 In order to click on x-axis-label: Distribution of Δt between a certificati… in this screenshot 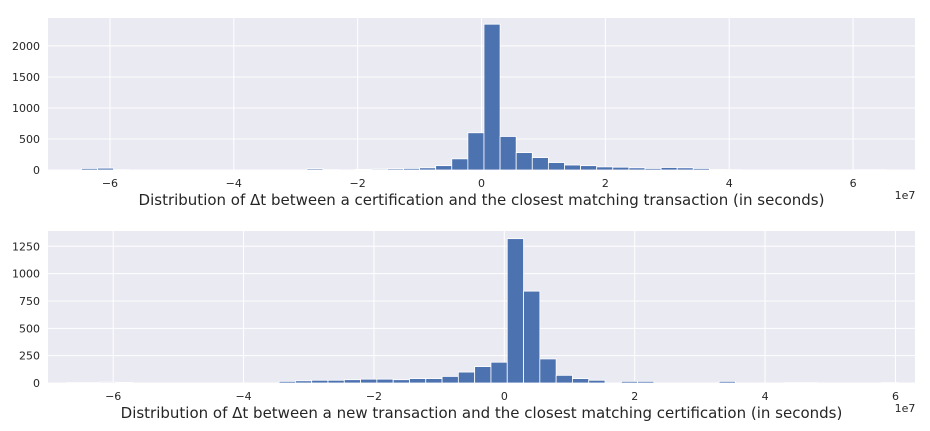, I will do `click(482, 200)`.